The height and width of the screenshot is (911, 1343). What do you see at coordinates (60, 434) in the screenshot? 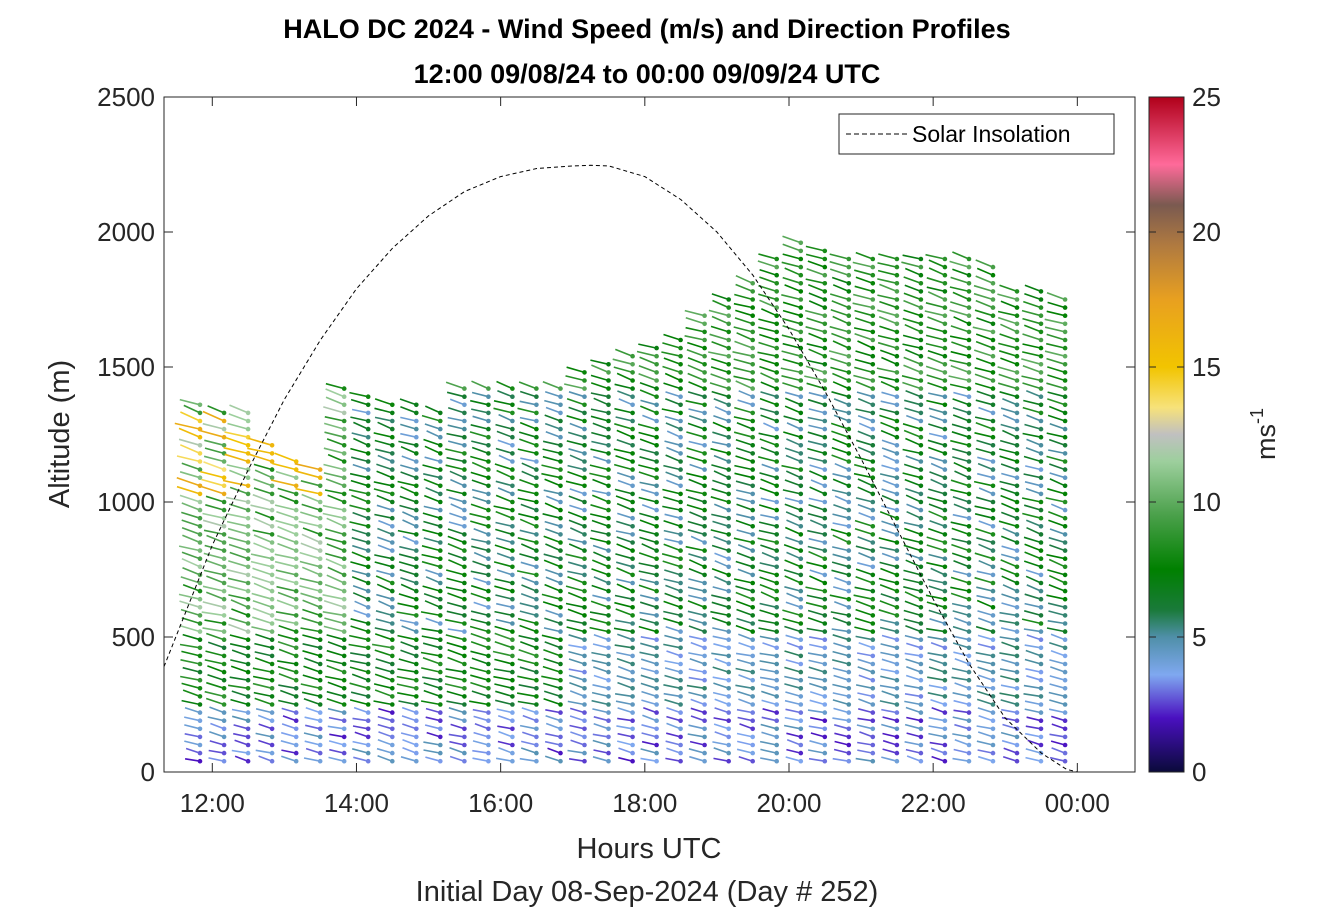
I see `y-axis-label: Altitude (m)` at bounding box center [60, 434].